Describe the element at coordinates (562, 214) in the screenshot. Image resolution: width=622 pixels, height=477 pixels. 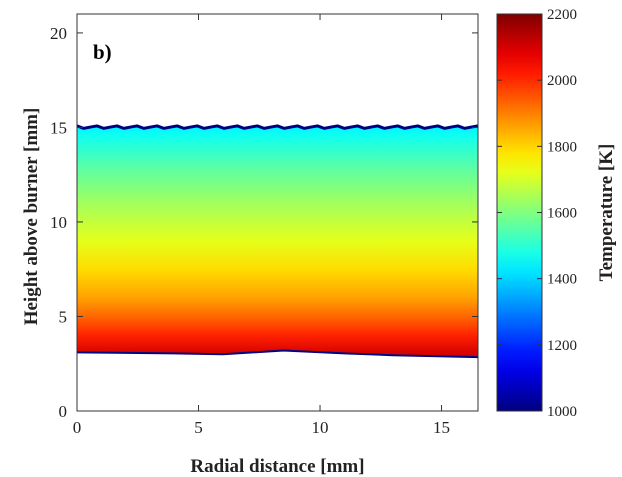
I see `colorbar-tick-label: 1600` at that location.